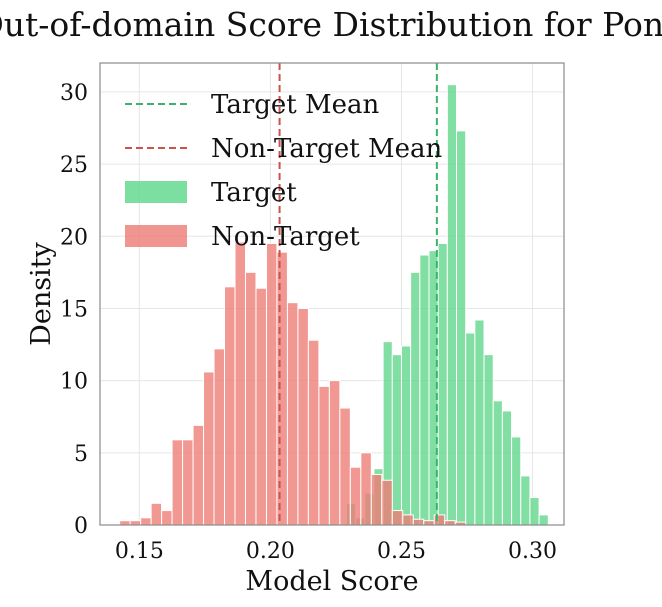 The height and width of the screenshot is (607, 662). What do you see at coordinates (156, 236) in the screenshot?
I see `legend-swatch-non-target` at bounding box center [156, 236].